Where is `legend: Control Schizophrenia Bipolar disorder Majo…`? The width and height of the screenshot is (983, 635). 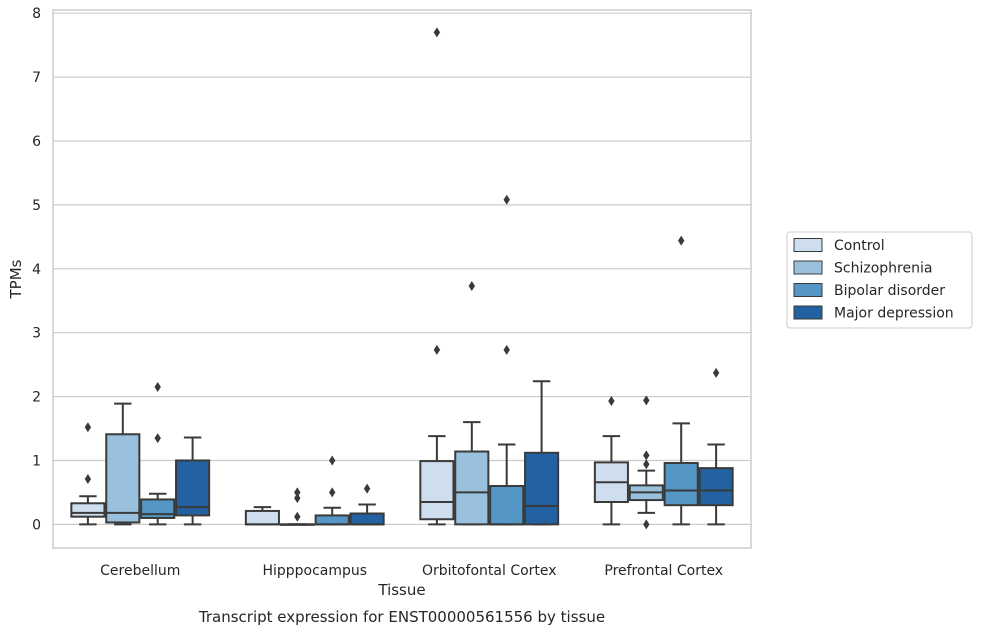
legend: Control Schizophrenia Bipolar disorder Majo… is located at coordinates (879, 280).